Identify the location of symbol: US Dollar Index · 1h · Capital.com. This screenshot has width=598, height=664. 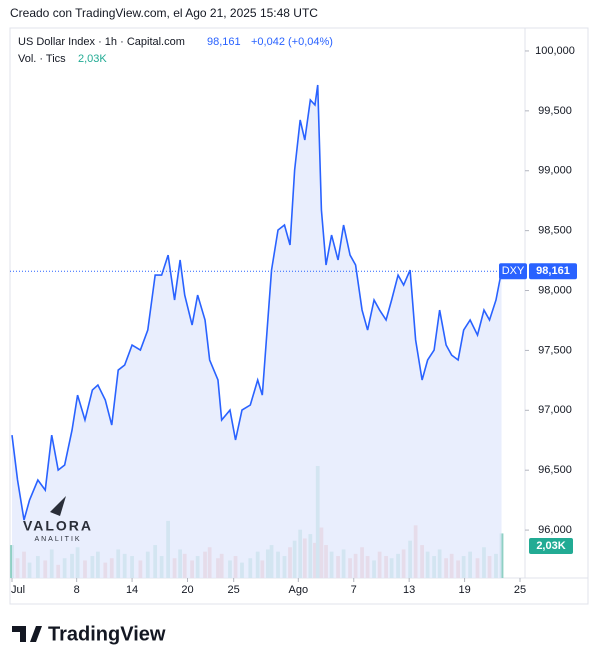
(101, 42).